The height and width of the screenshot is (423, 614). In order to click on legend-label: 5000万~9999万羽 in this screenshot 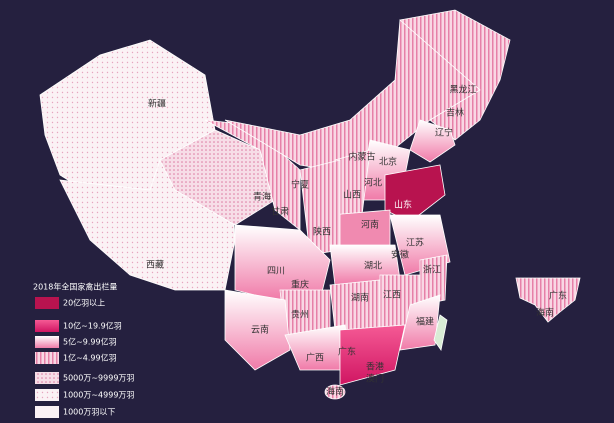, I will do `click(98, 378)`.